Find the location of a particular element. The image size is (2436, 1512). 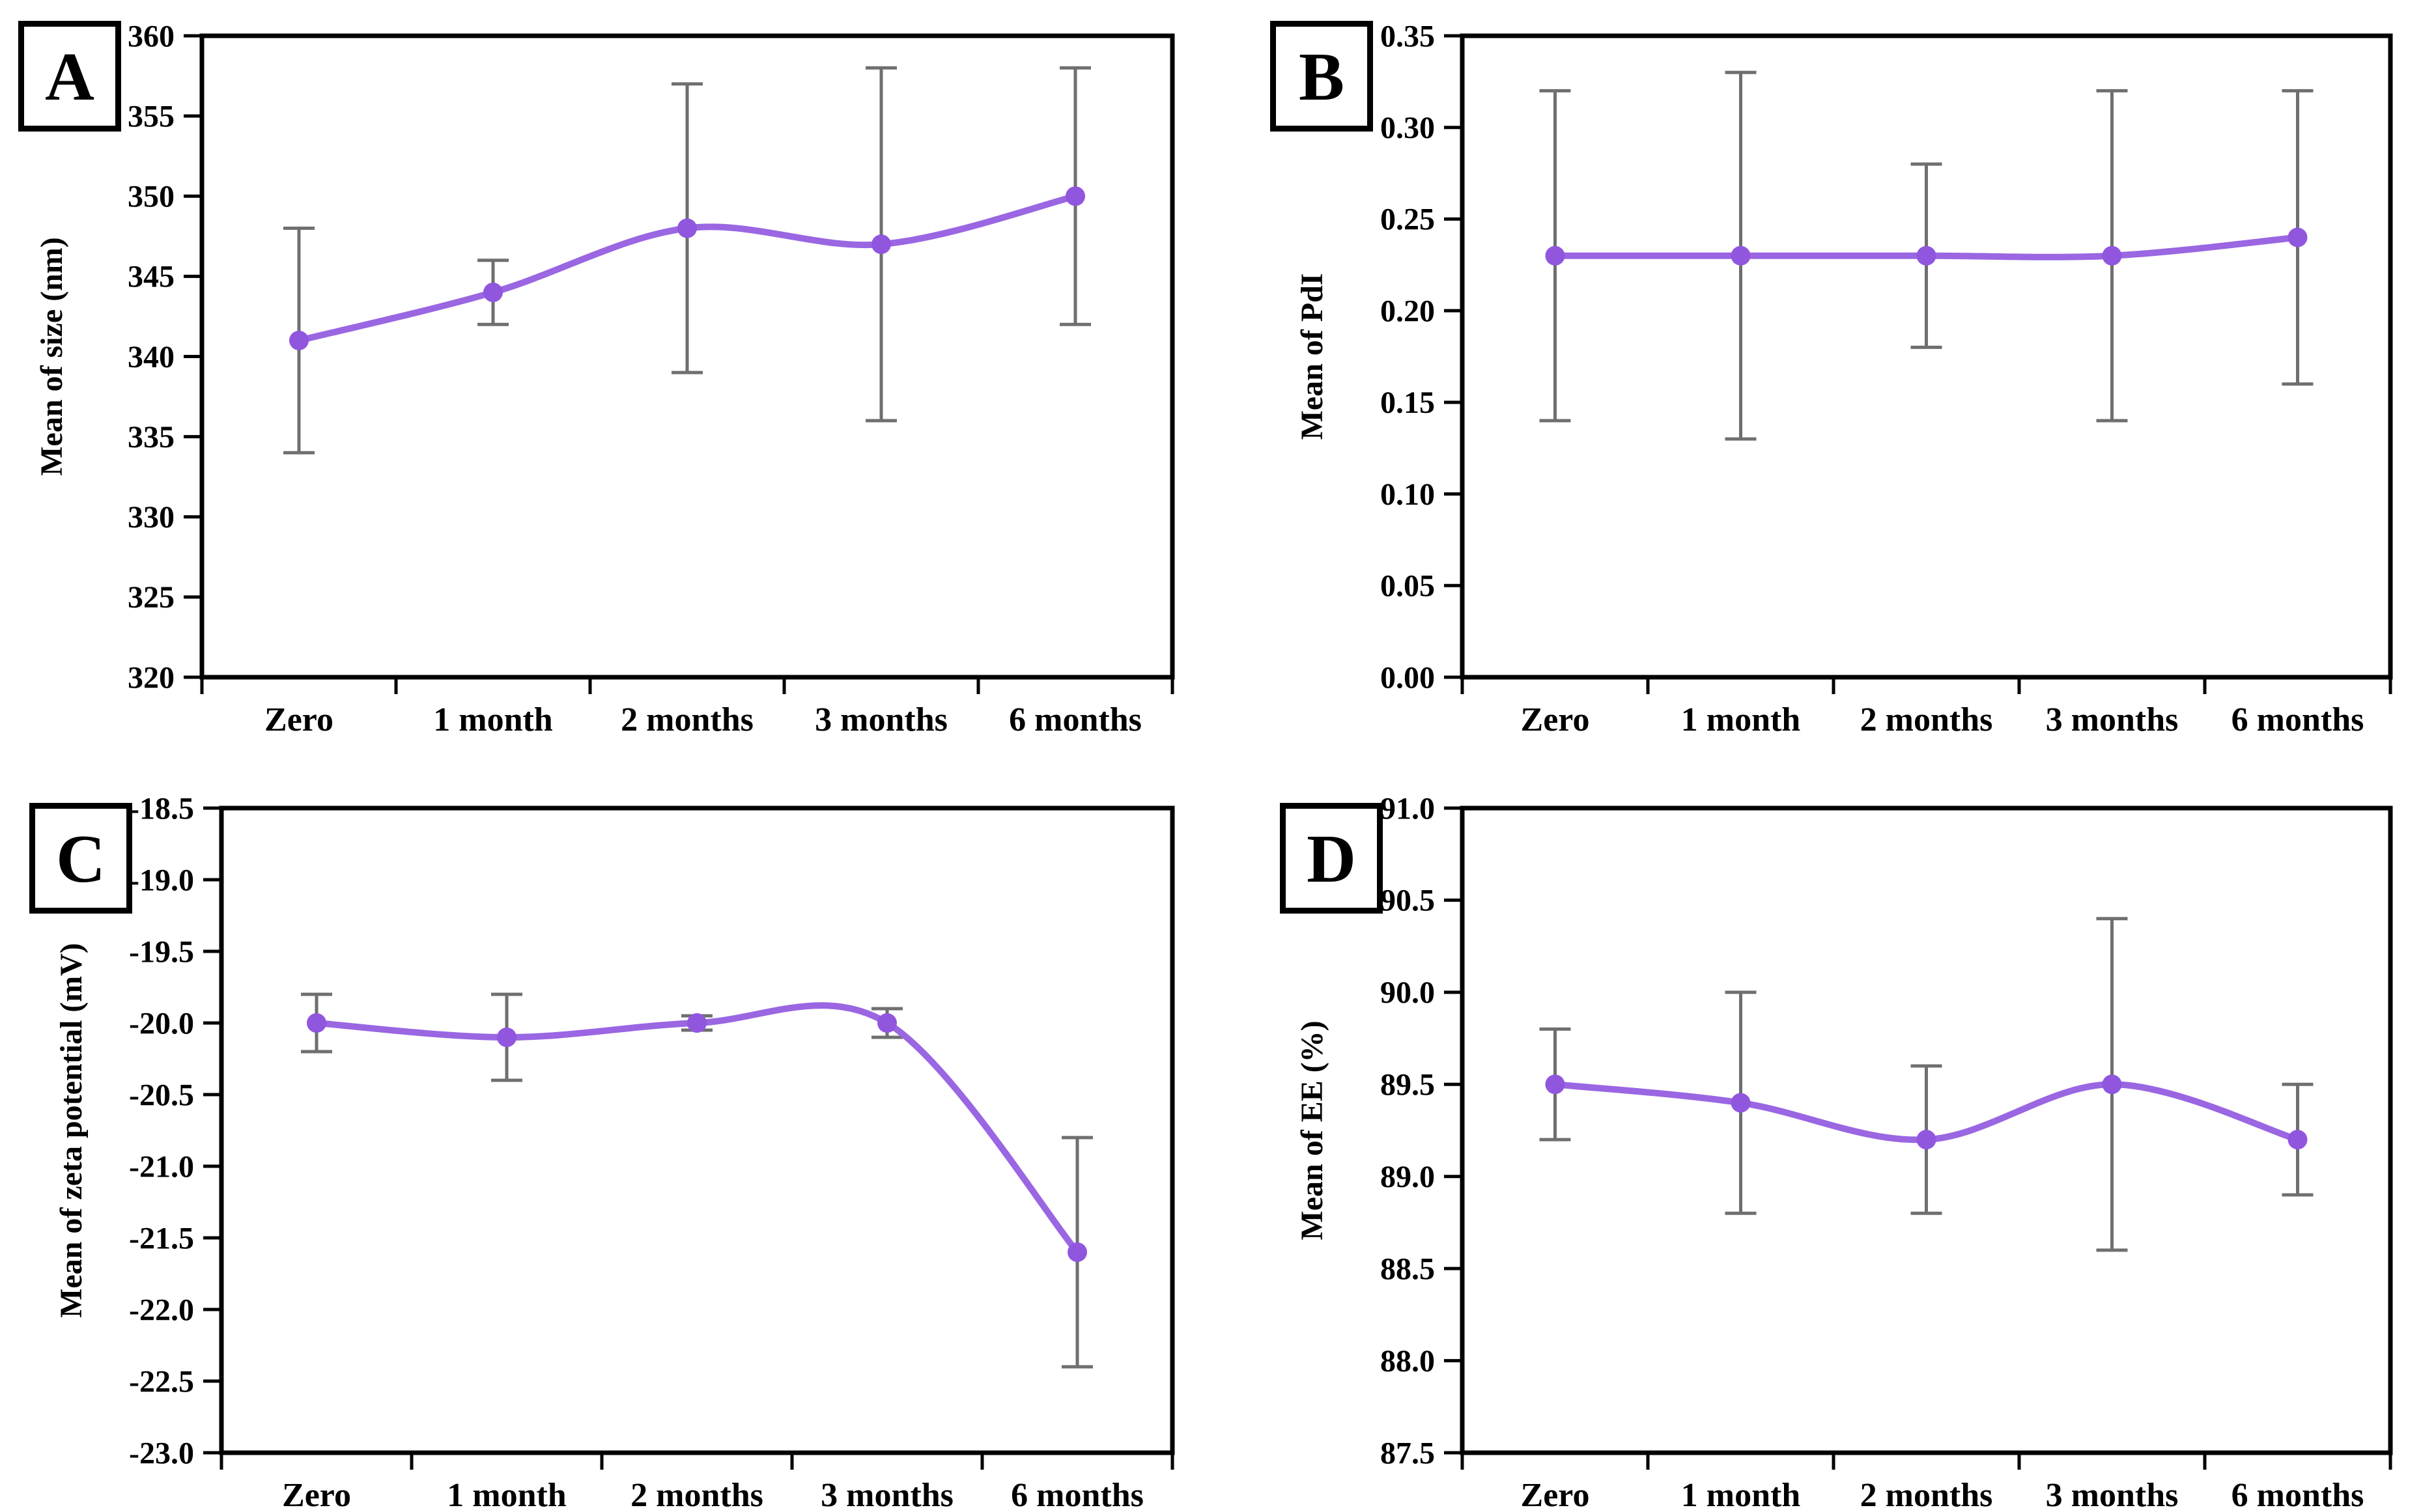

panel-label-box-d: D is located at coordinates (1332, 859).